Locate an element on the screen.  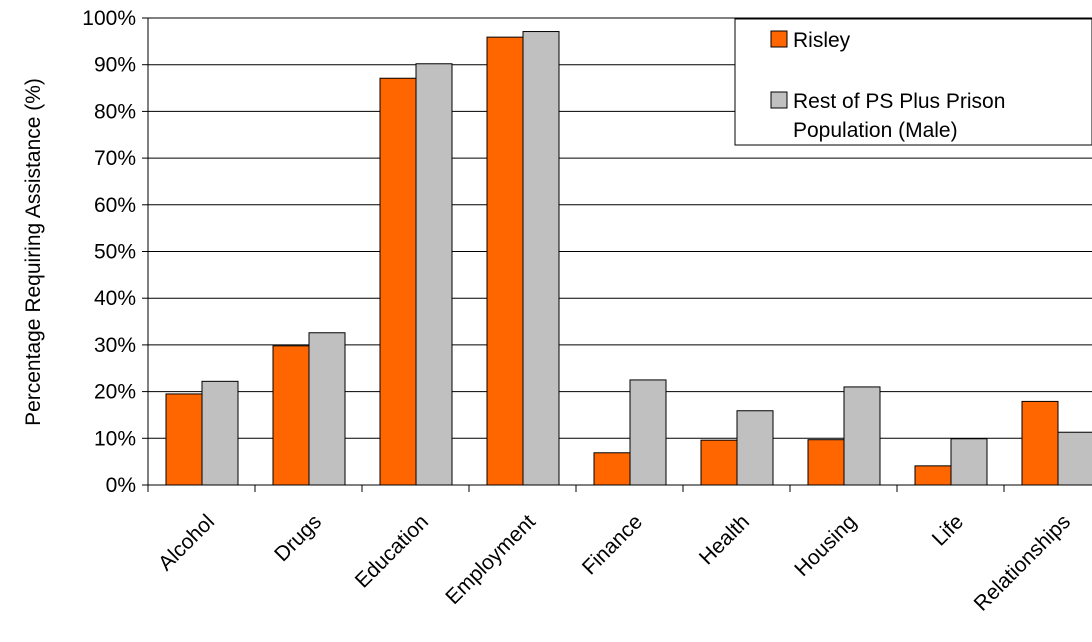
y-tick-label: 0% is located at coordinates (121, 485).